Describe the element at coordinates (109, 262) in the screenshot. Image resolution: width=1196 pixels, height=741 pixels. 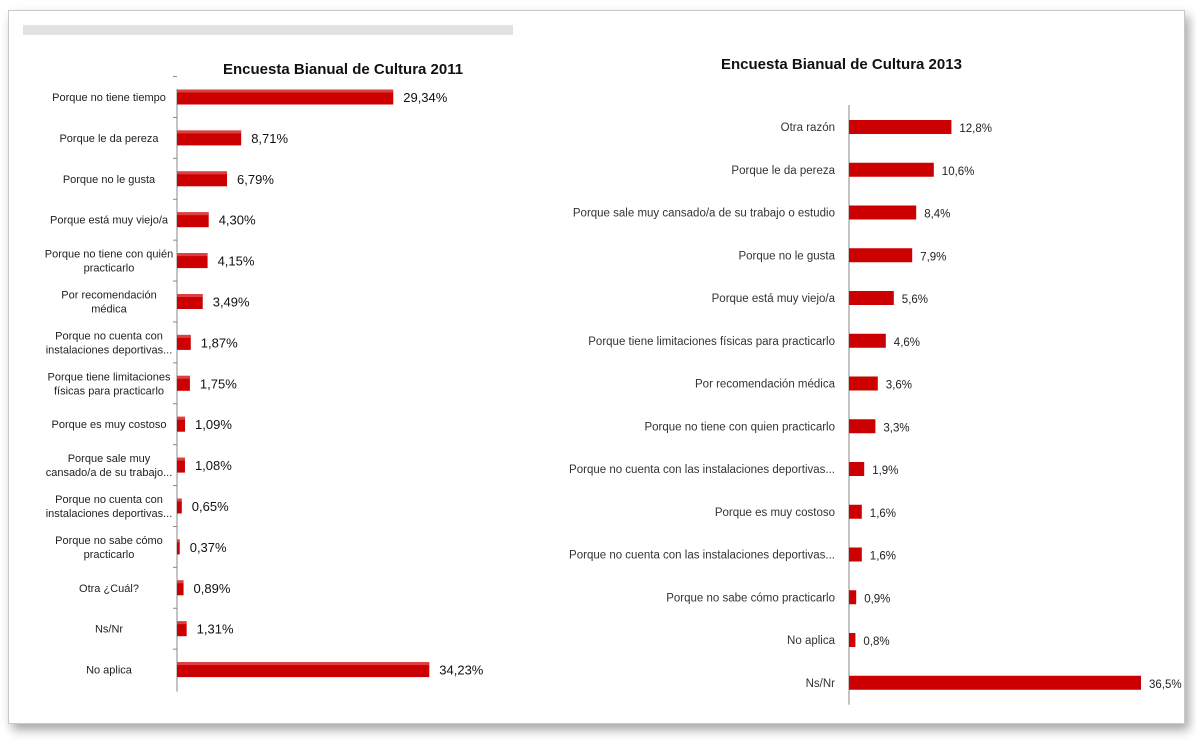
I see `category-label-2011: Porque no tiene con quién practicarlo` at that location.